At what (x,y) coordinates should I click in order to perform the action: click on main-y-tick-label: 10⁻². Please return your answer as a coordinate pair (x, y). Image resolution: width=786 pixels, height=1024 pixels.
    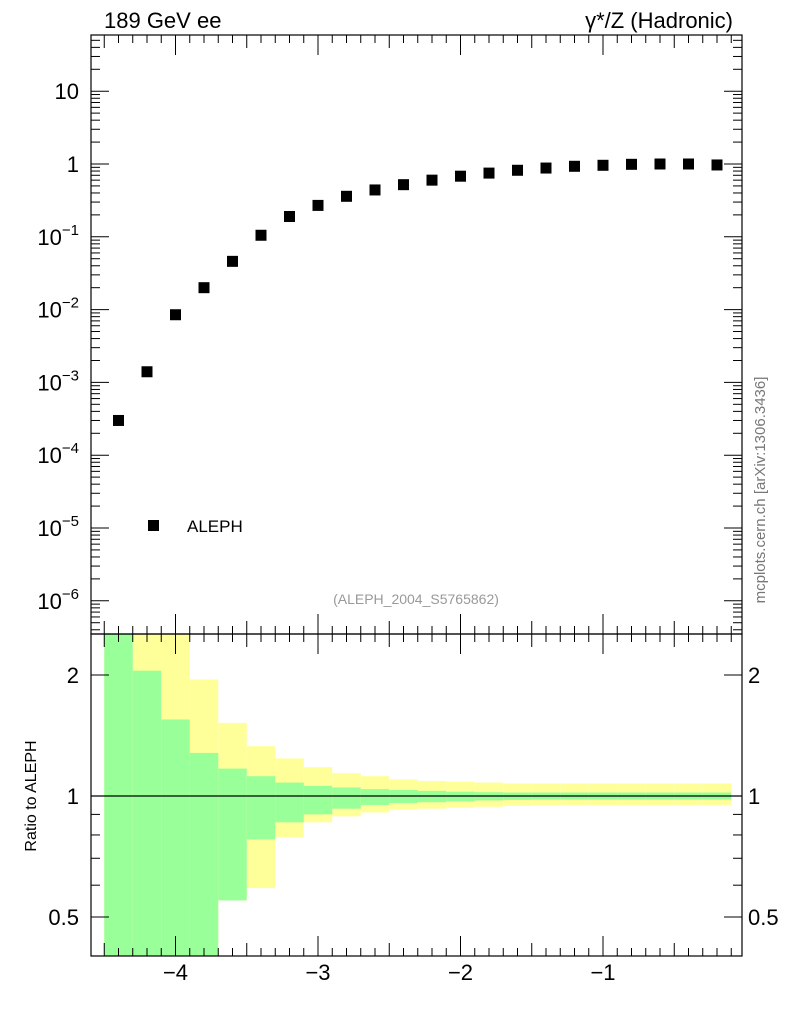
    Looking at the image, I should click on (58, 309).